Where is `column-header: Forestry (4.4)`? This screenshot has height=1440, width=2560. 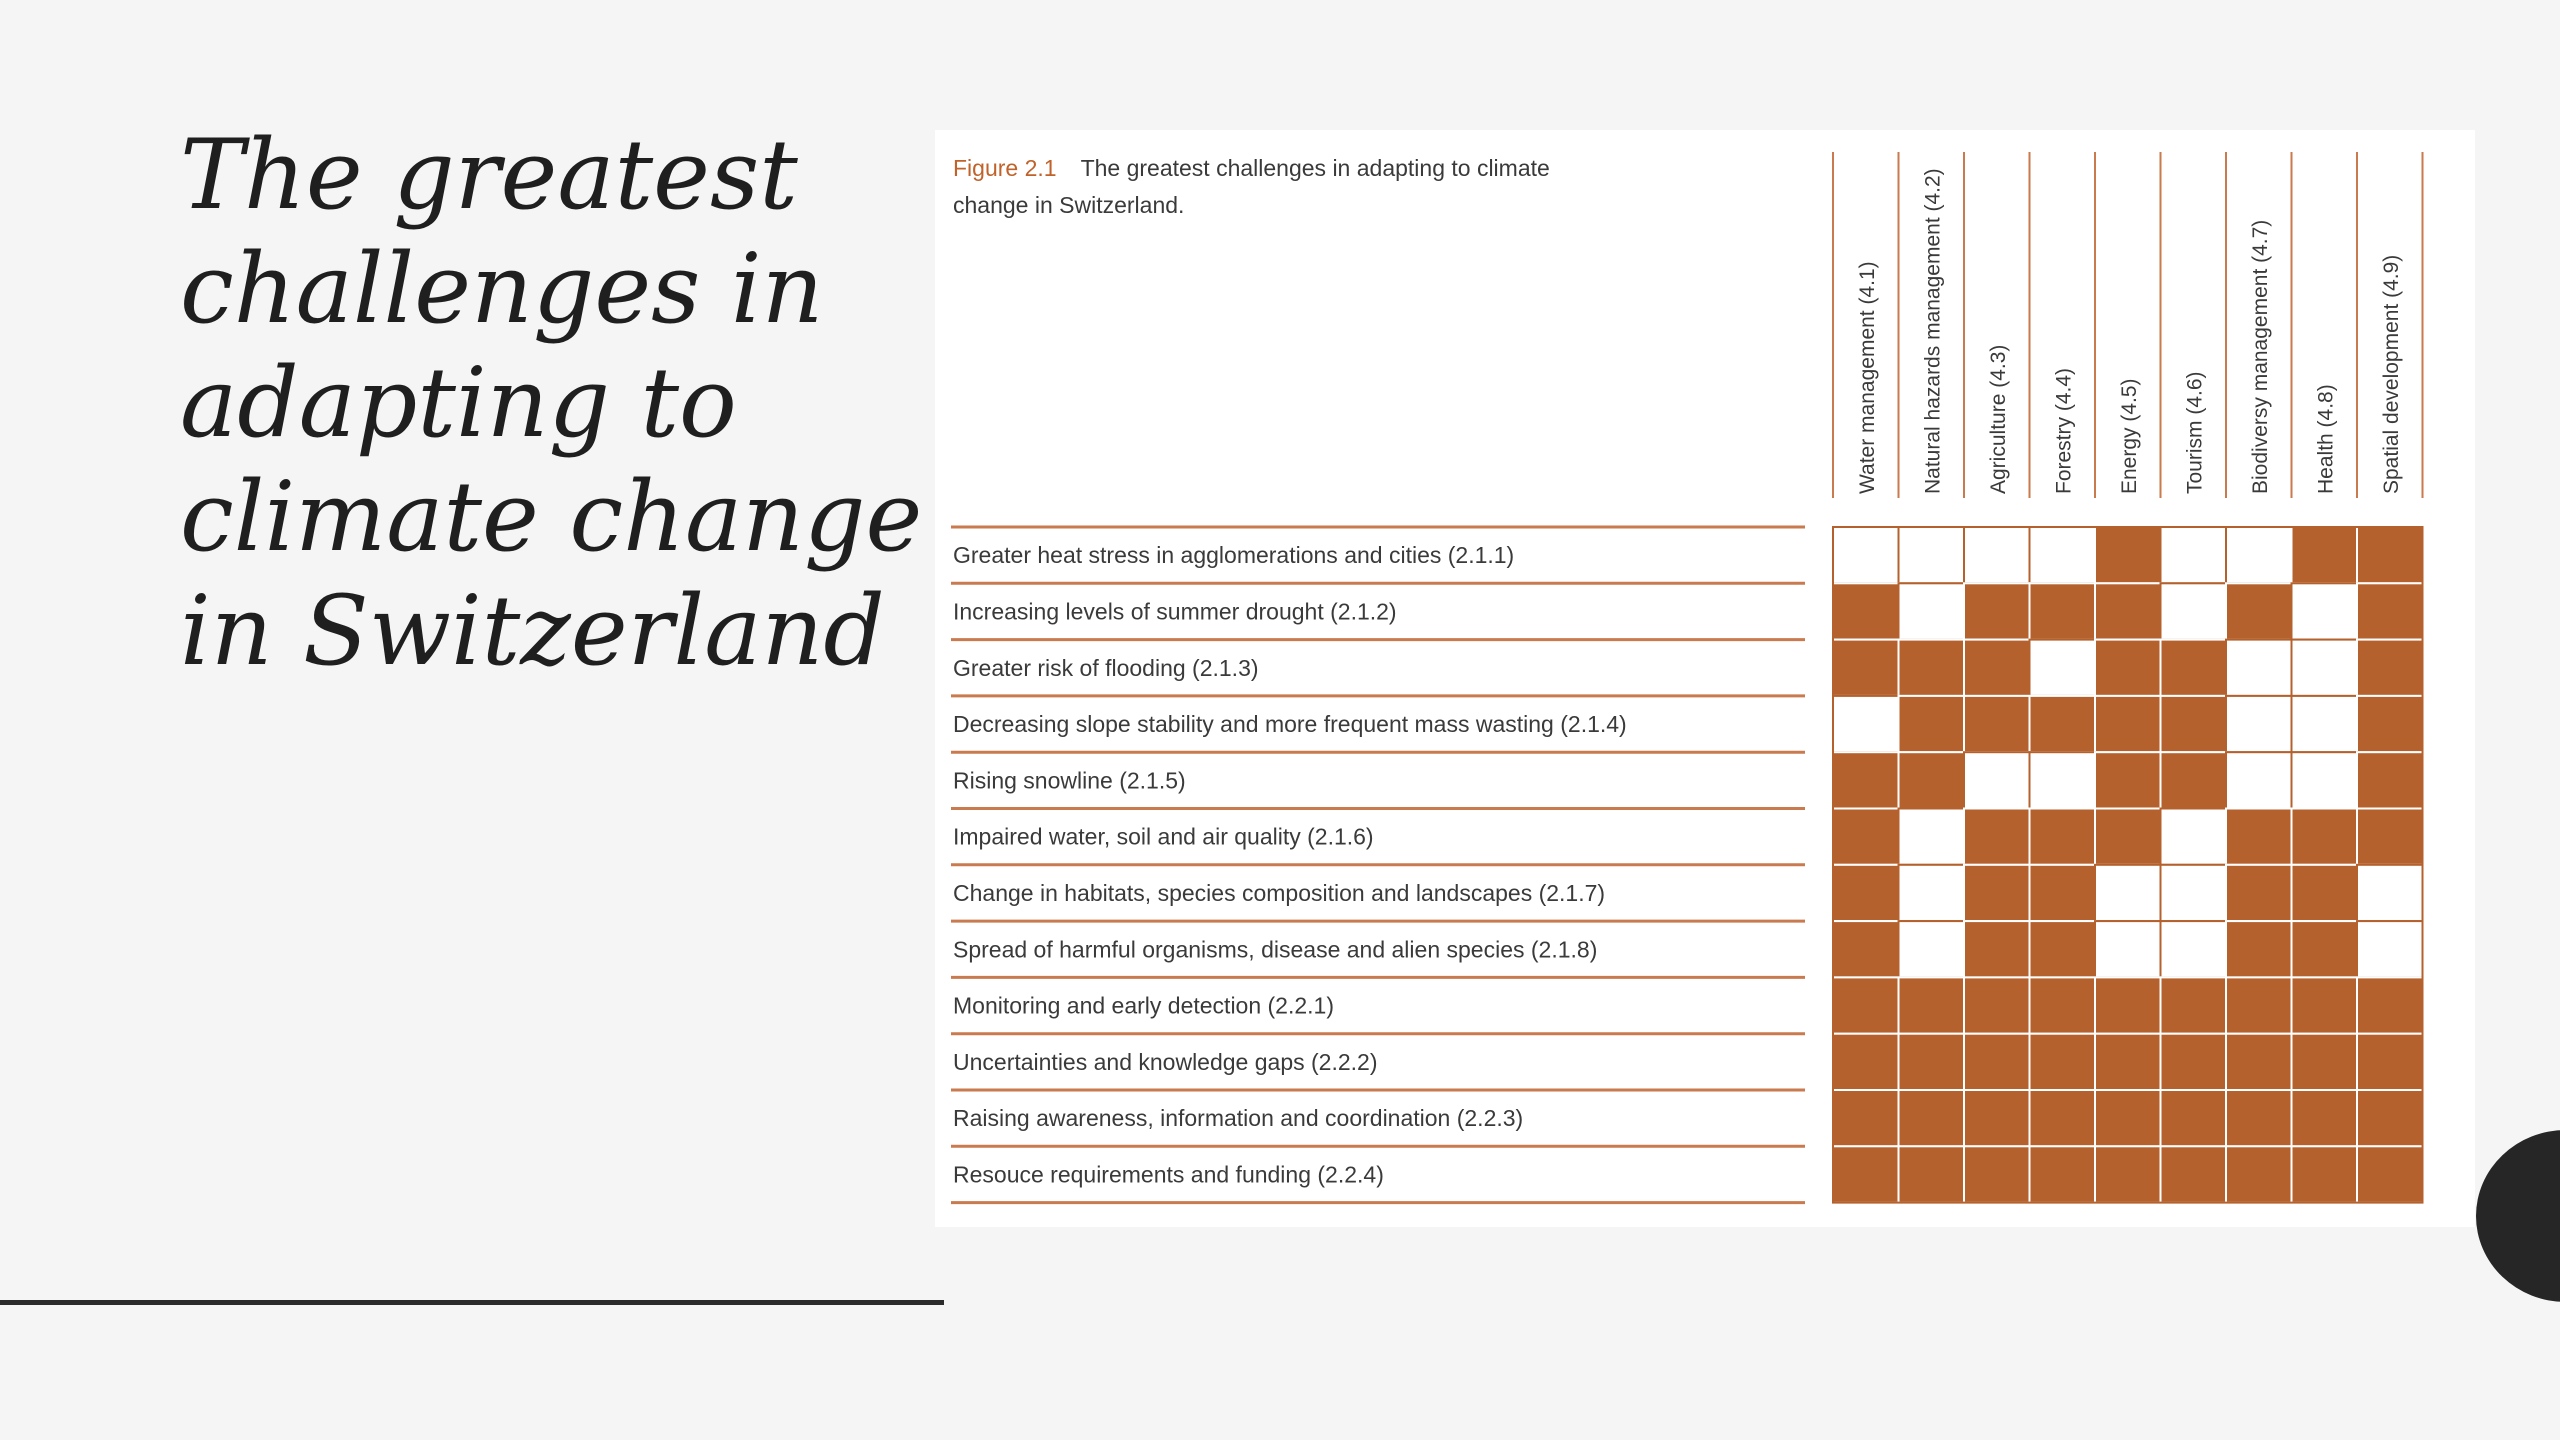 column-header: Forestry (4.4) is located at coordinates (2063, 431).